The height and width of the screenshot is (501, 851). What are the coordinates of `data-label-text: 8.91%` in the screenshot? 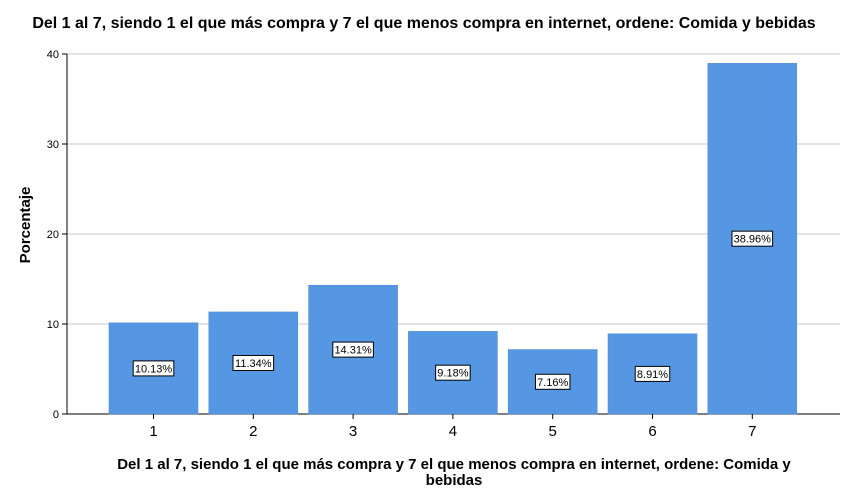 It's located at (652, 375).